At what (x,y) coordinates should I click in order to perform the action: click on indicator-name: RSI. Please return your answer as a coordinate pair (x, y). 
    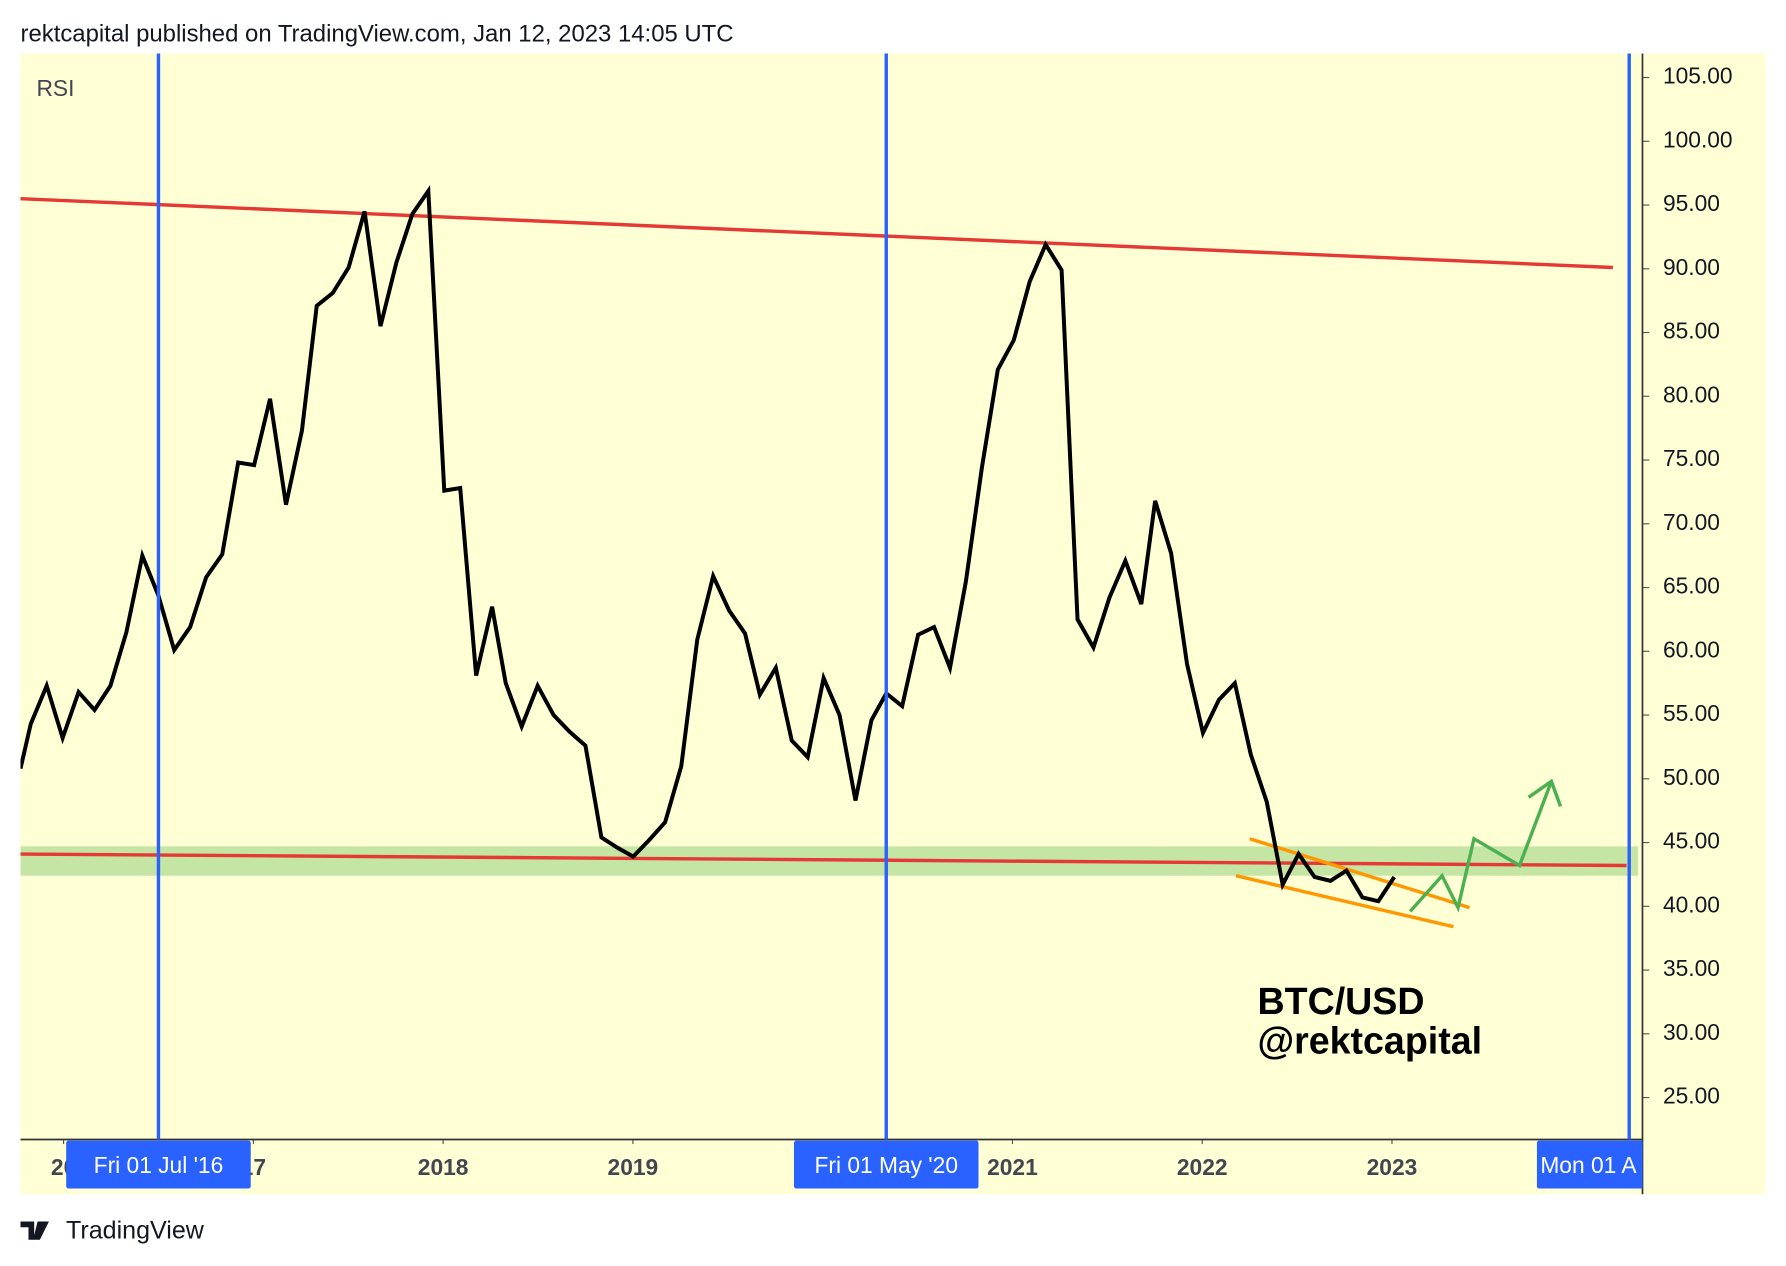
    Looking at the image, I should click on (55, 88).